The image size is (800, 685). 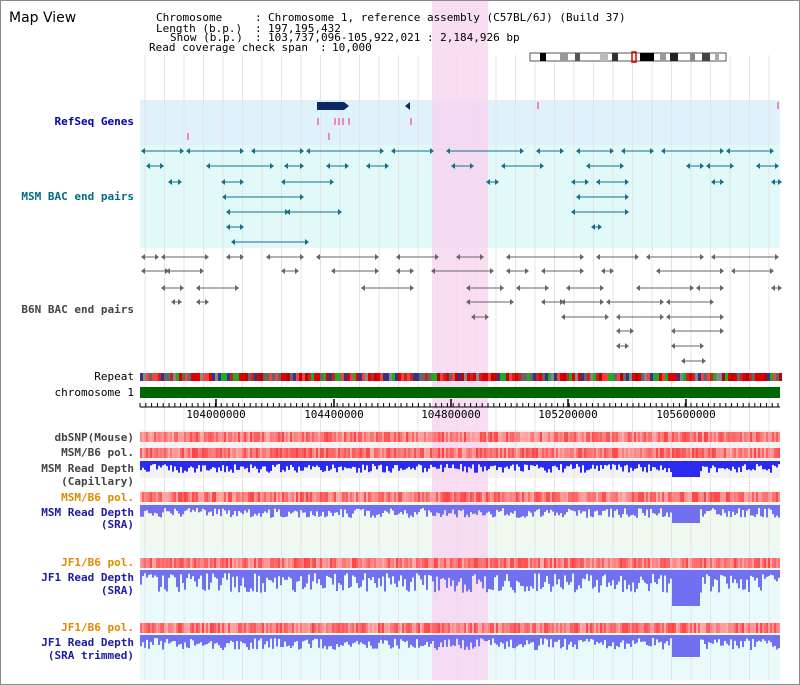 I want to click on info-length-key: Length (b.p.), so click(x=199, y=28).